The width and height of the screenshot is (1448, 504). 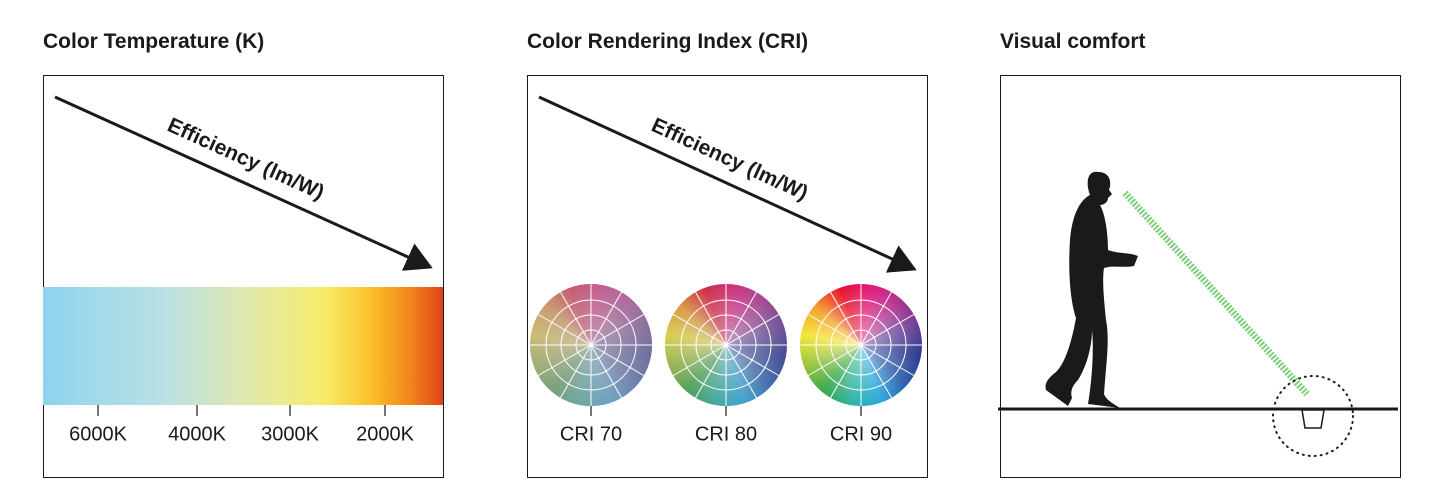 What do you see at coordinates (1072, 41) in the screenshot?
I see `panel-title: Visual comfort` at bounding box center [1072, 41].